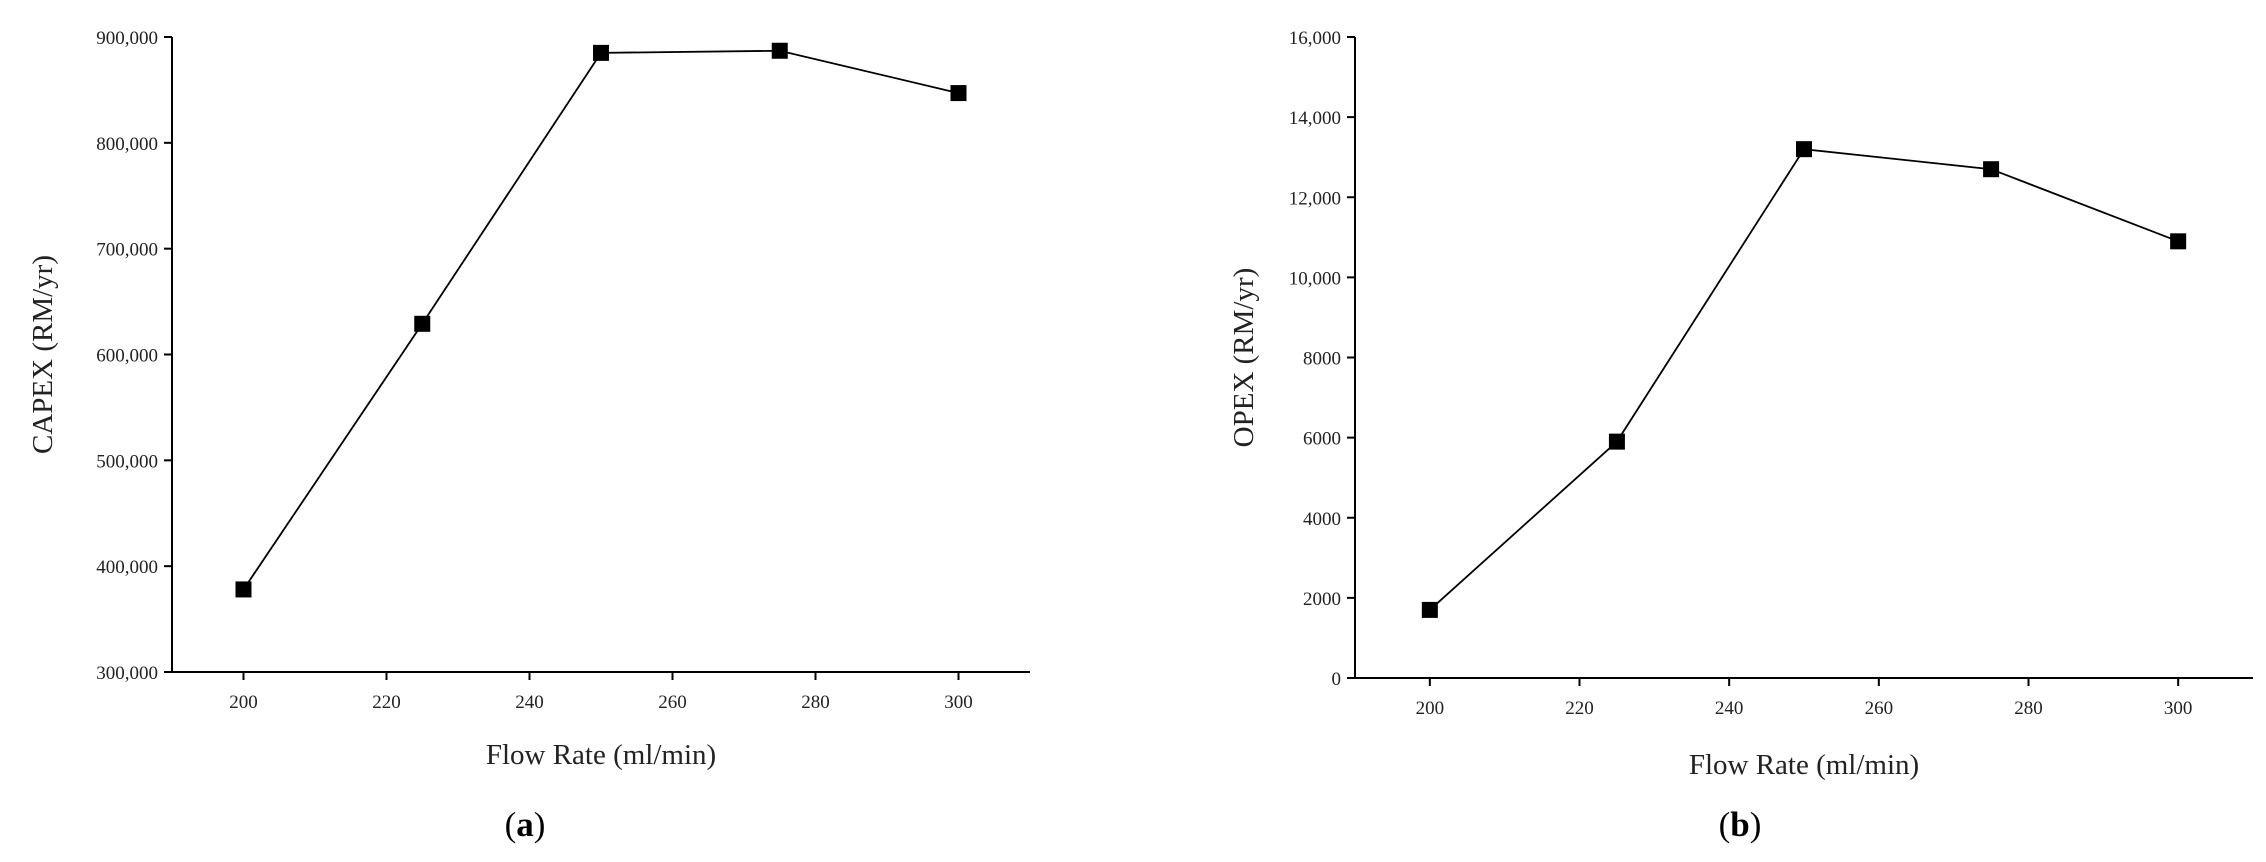  Describe the element at coordinates (1315, 198) in the screenshot. I see `y-tick-label: 12,000` at that location.